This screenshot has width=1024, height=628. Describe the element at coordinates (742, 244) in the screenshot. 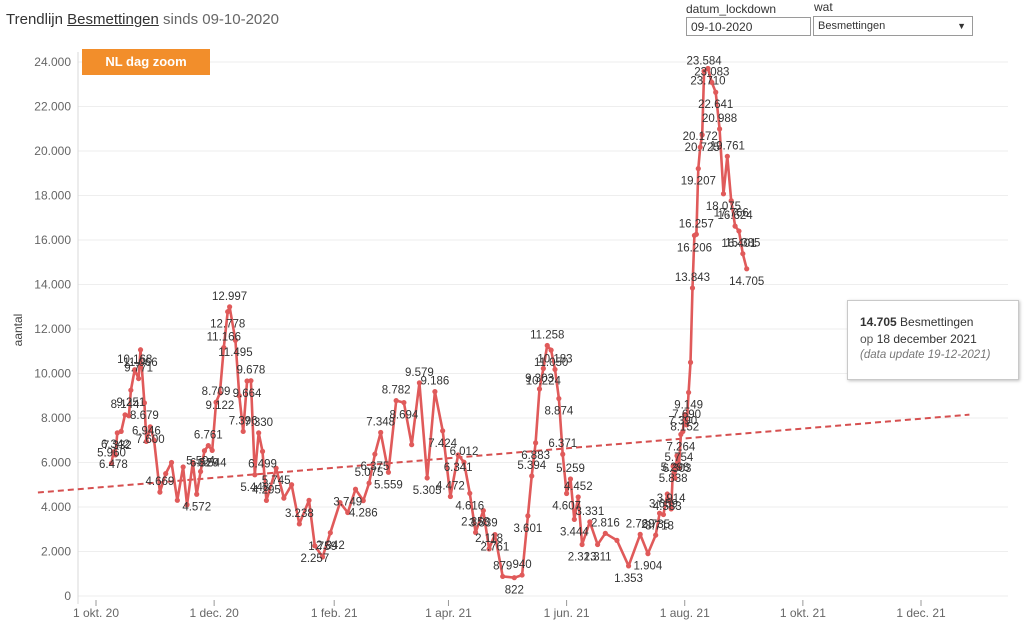

I see `data-label: 15.385` at that location.